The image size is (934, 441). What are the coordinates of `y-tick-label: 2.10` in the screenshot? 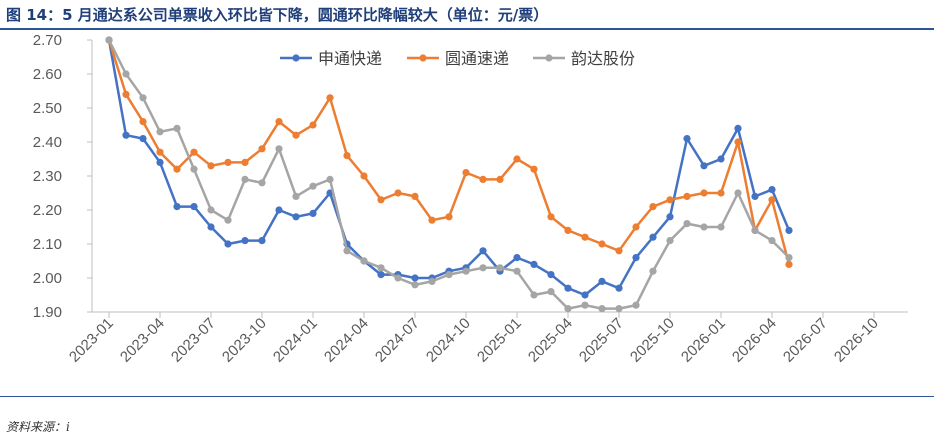 It's located at (47, 244).